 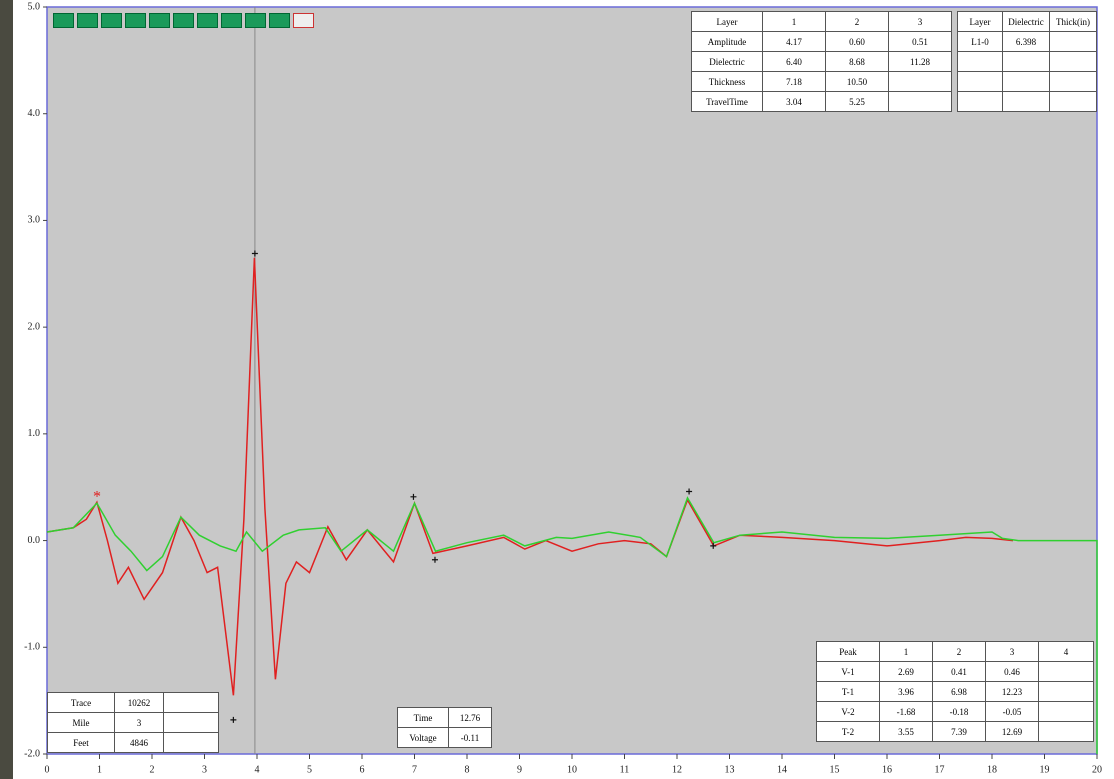 What do you see at coordinates (727, 41) in the screenshot?
I see `table-cell: Amplitude` at bounding box center [727, 41].